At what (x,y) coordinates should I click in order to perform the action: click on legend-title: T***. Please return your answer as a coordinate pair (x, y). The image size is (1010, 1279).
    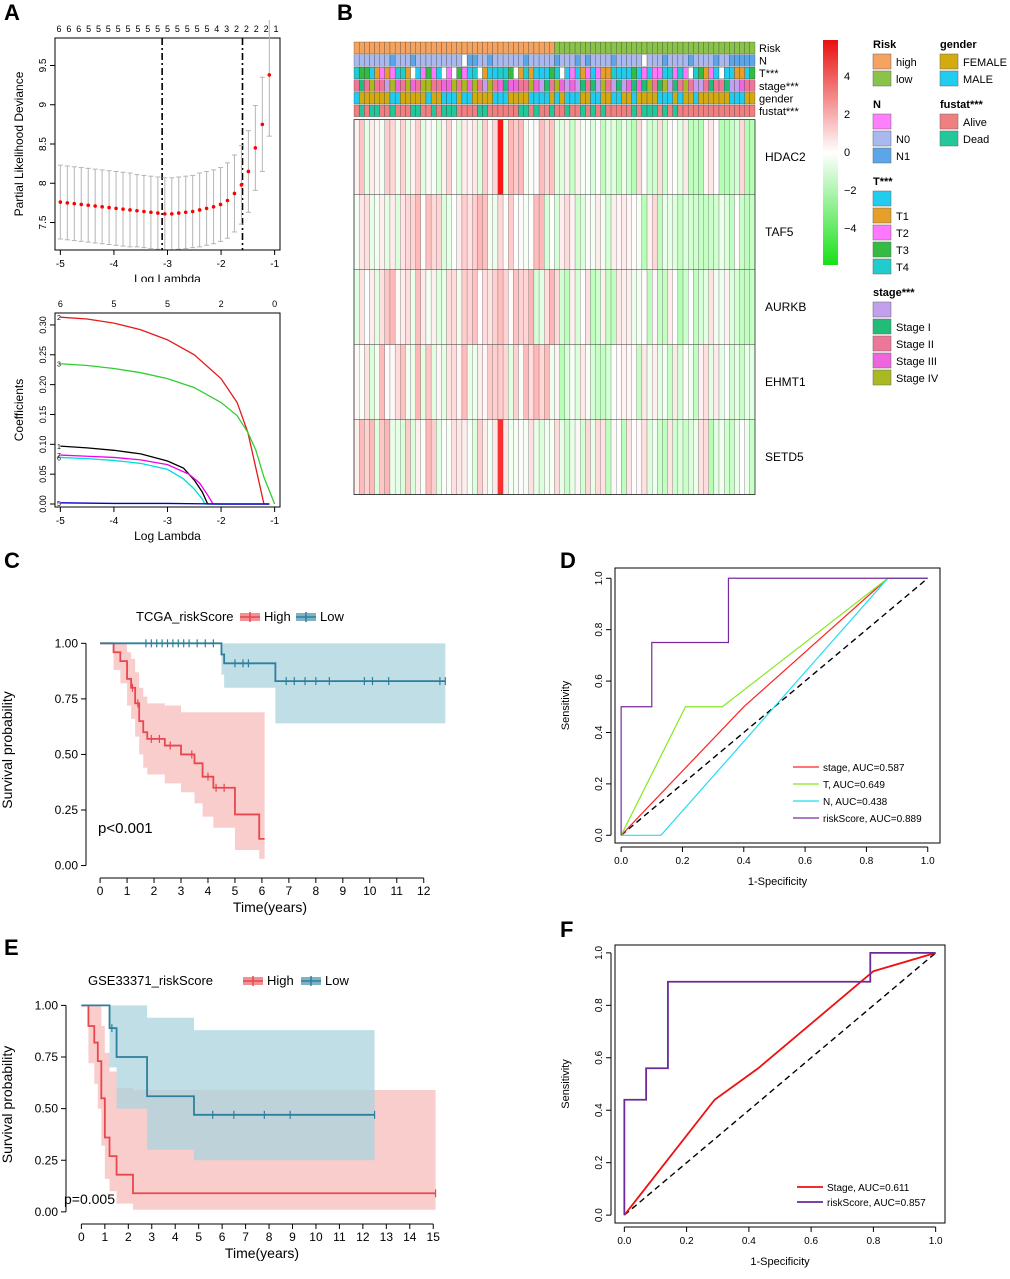
    Looking at the image, I should click on (883, 182).